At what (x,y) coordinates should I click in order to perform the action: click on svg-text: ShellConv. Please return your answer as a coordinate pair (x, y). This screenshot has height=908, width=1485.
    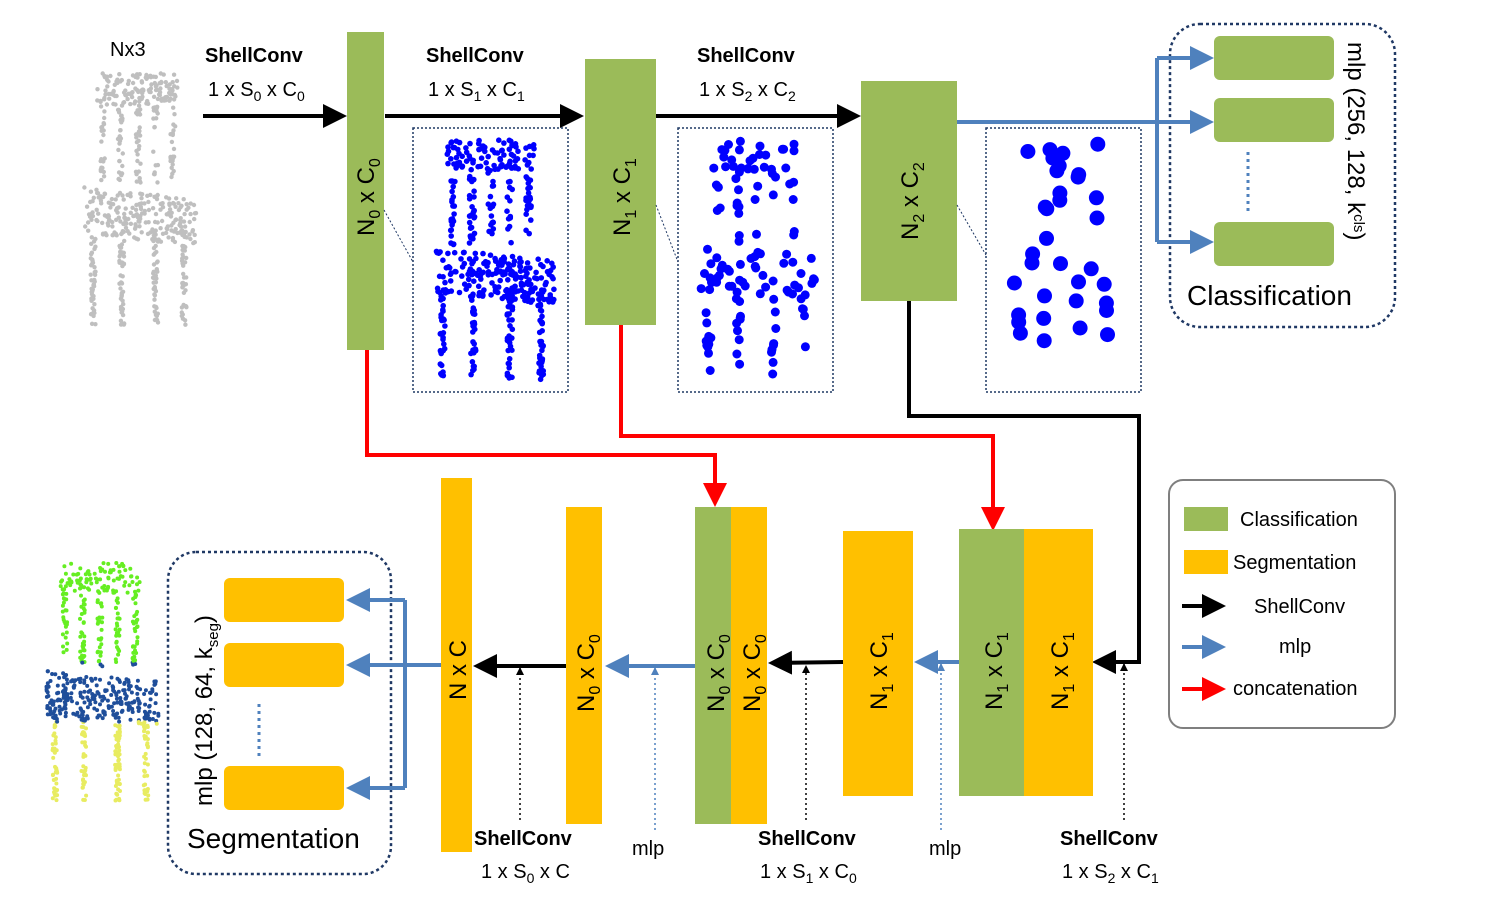
    Looking at the image, I should click on (746, 56).